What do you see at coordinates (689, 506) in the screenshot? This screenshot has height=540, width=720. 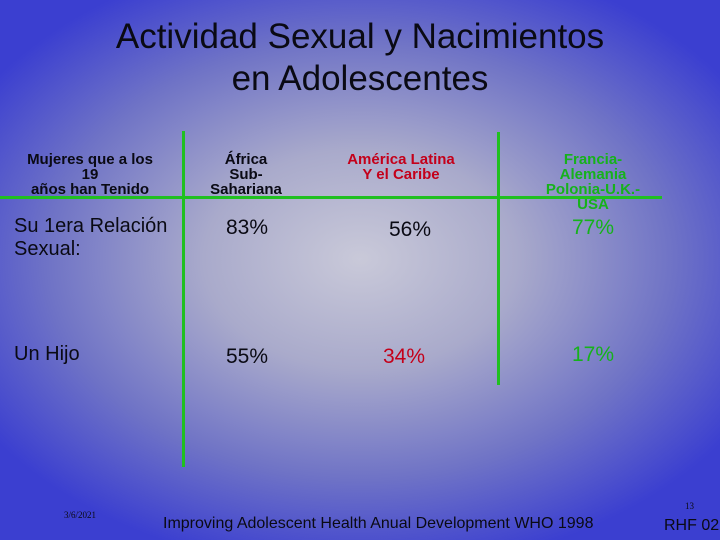 I see `page-number: 13` at bounding box center [689, 506].